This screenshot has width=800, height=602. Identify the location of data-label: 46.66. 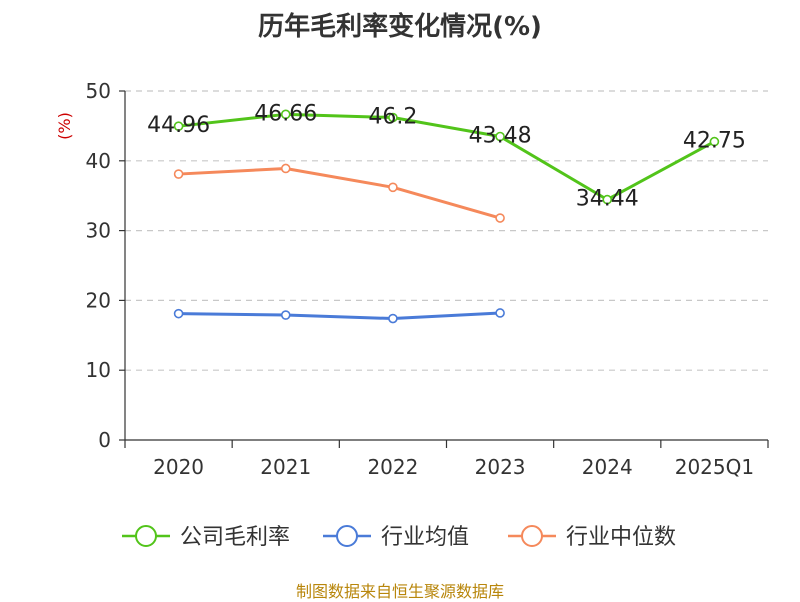
(285, 113).